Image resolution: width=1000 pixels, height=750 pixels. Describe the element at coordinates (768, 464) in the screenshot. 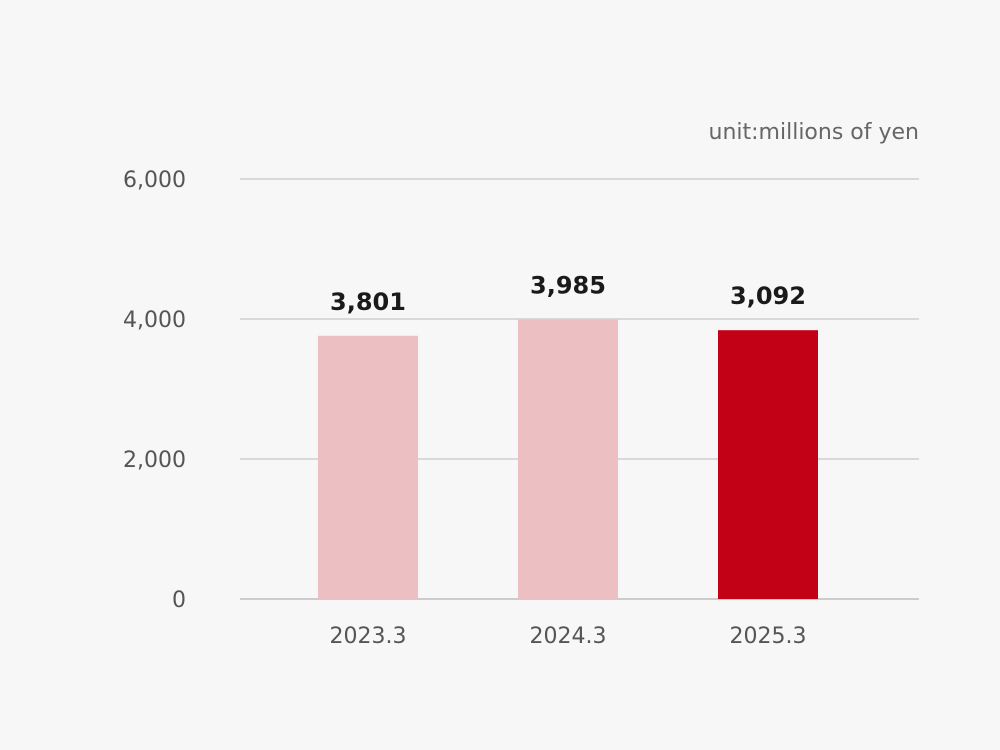

I see `bar-2025.3` at that location.